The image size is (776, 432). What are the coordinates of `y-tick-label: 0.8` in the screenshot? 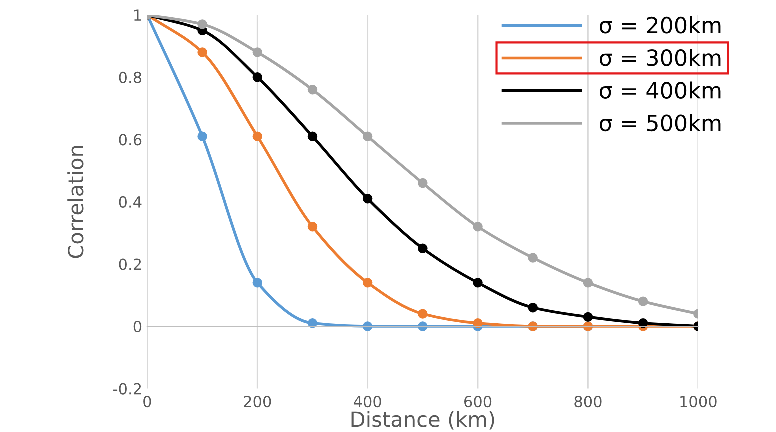 It's located at (130, 78).